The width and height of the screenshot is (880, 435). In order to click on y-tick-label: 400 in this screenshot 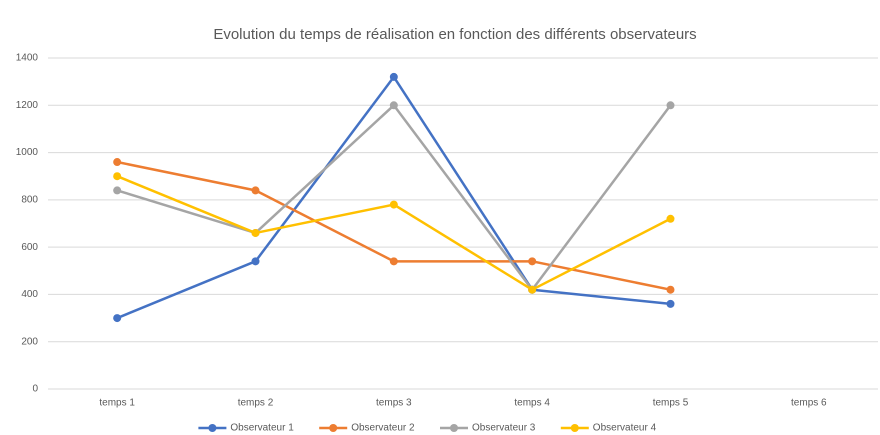, I will do `click(29, 294)`.